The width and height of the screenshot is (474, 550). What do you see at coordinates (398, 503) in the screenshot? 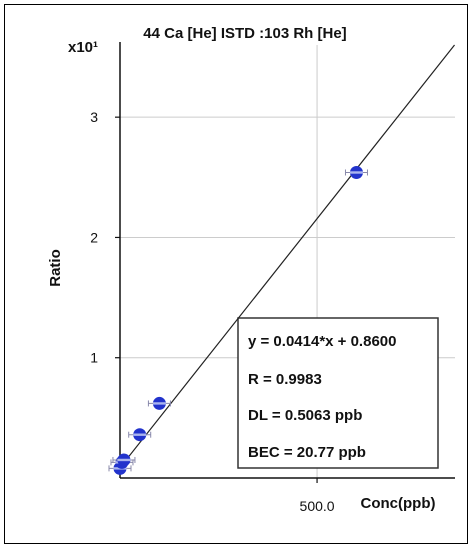
I see `x-axis-label: Conc(ppb)` at bounding box center [398, 503].